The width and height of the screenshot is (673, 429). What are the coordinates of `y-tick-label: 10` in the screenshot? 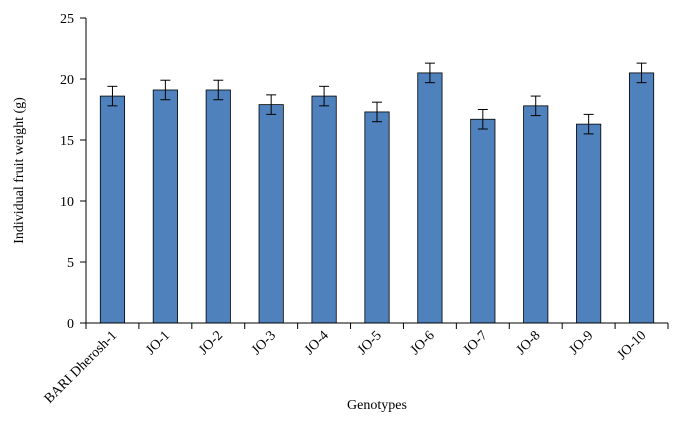 It's located at (67, 202).